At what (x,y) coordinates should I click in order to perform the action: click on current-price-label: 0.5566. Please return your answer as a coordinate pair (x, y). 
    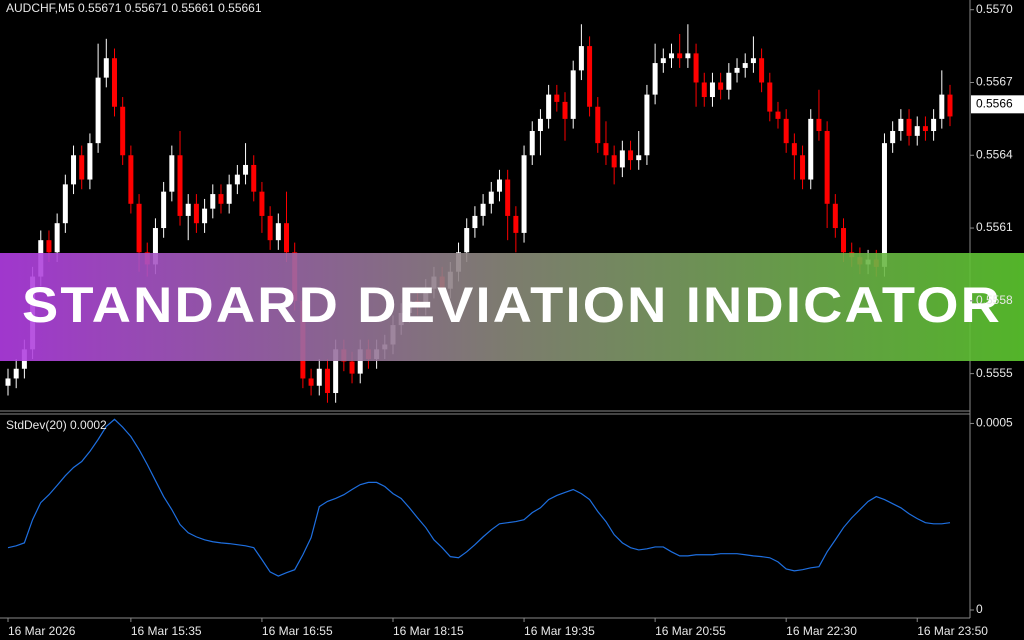
    Looking at the image, I should click on (994, 103).